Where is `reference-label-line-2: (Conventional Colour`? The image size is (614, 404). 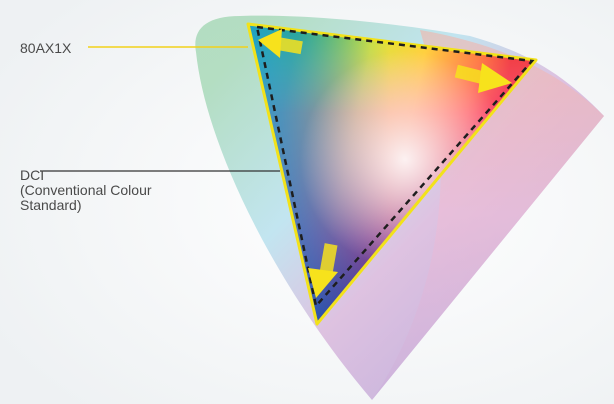 reference-label-line-2: (Conventional Colour is located at coordinates (86, 190).